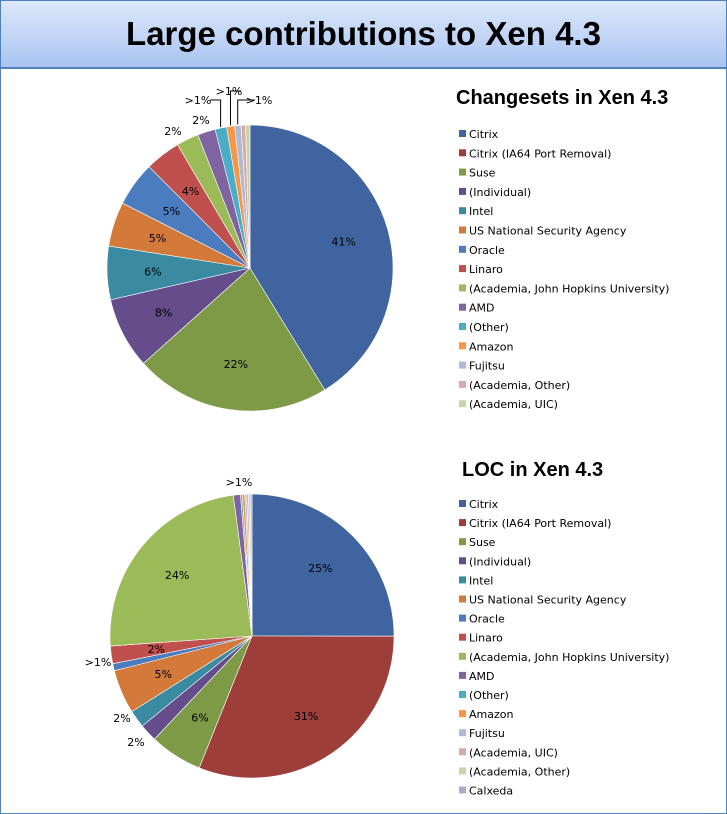 The image size is (727, 814). I want to click on data-label: 31%, so click(306, 716).